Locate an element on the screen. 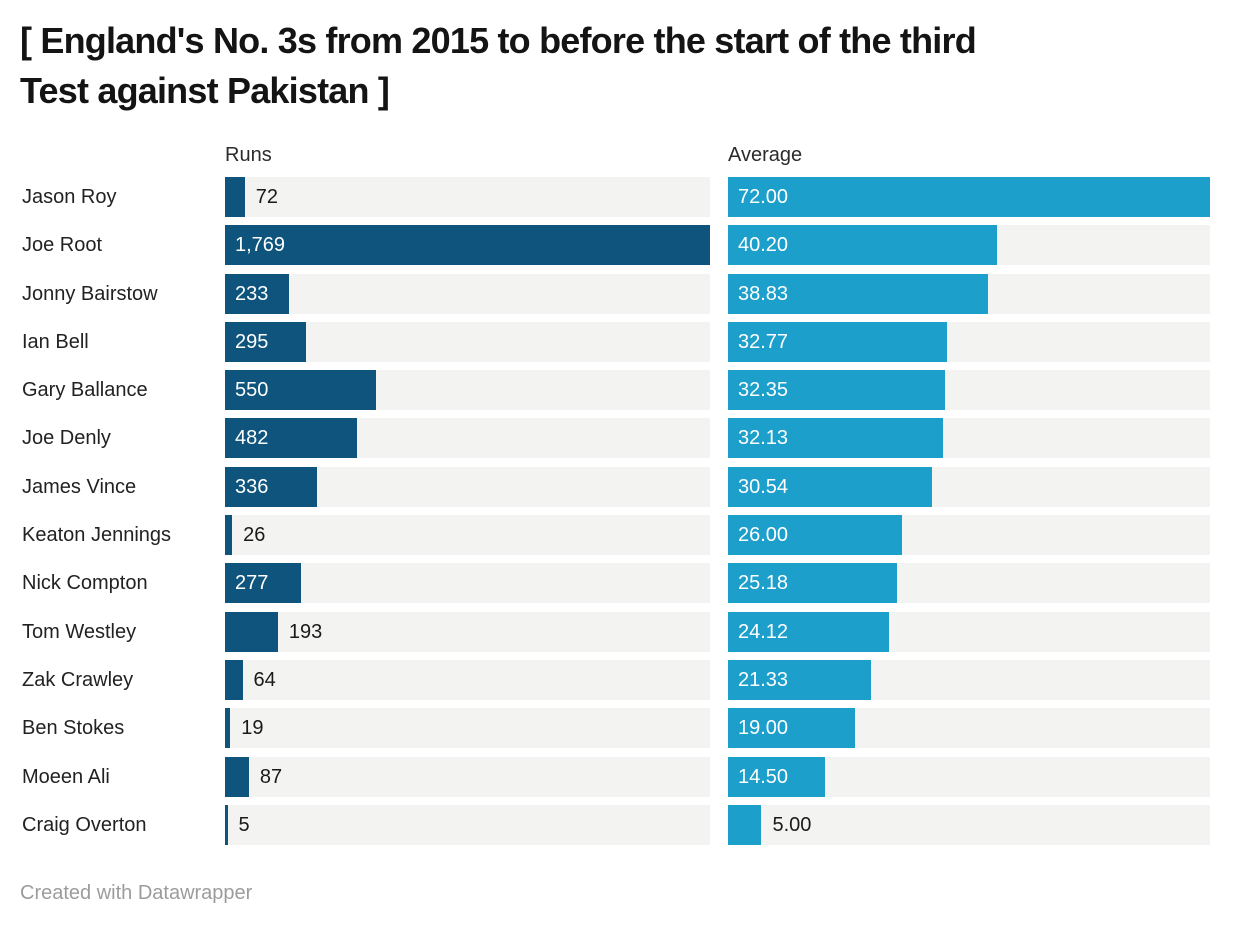 The width and height of the screenshot is (1240, 934). average-bar-track: 19.00 is located at coordinates (969, 728).